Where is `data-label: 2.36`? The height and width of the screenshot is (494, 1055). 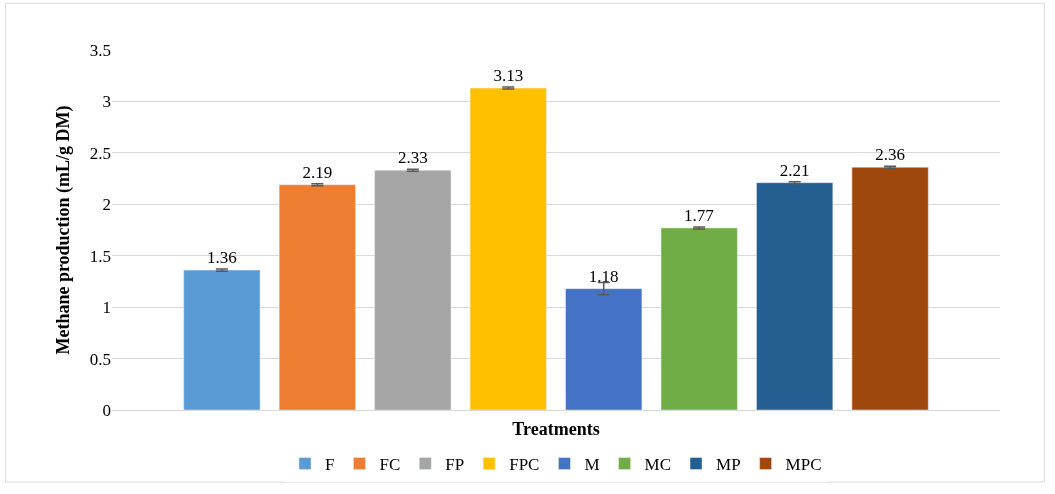
data-label: 2.36 is located at coordinates (890, 155).